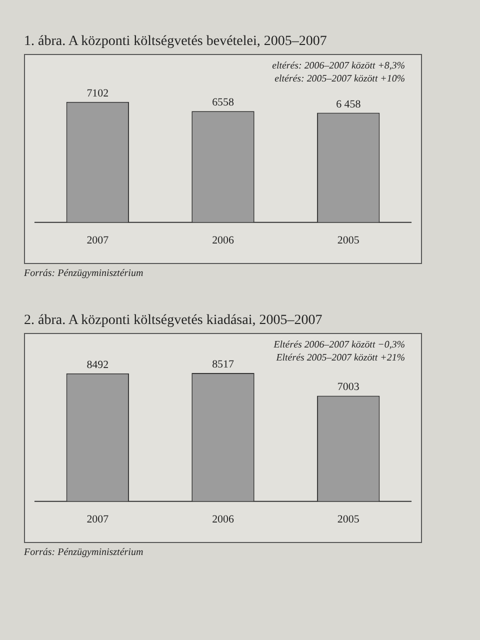 The width and height of the screenshot is (480, 640). What do you see at coordinates (339, 66) in the screenshot?
I see `text: eltérés: 2006–2007 között +8,3%` at bounding box center [339, 66].